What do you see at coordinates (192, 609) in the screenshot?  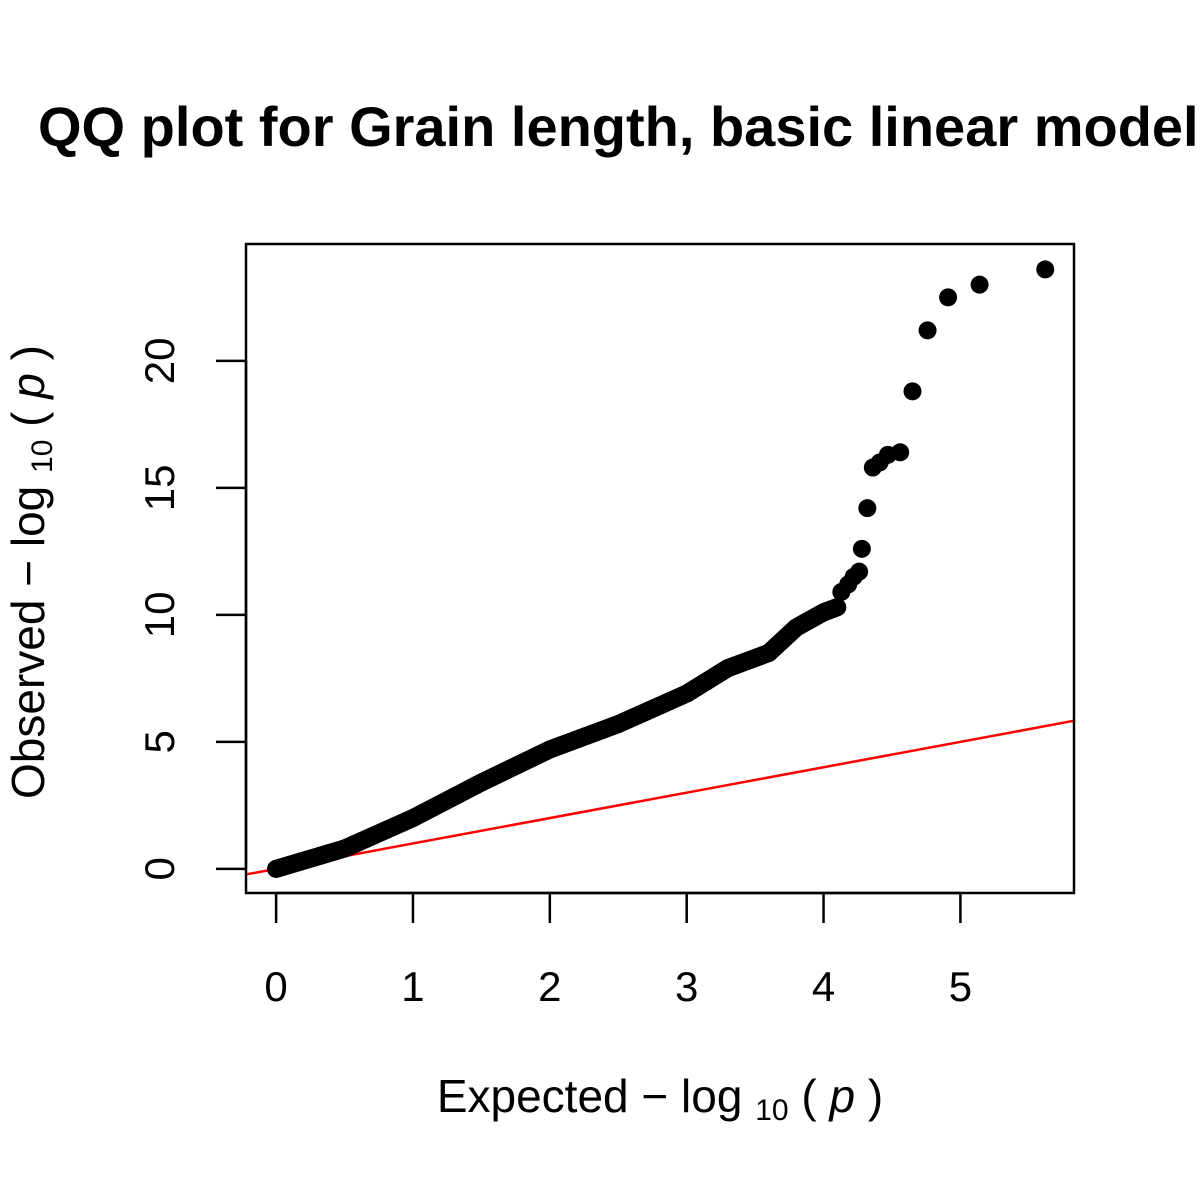 I see `y-axis: 0 5 10 15 20` at bounding box center [192, 609].